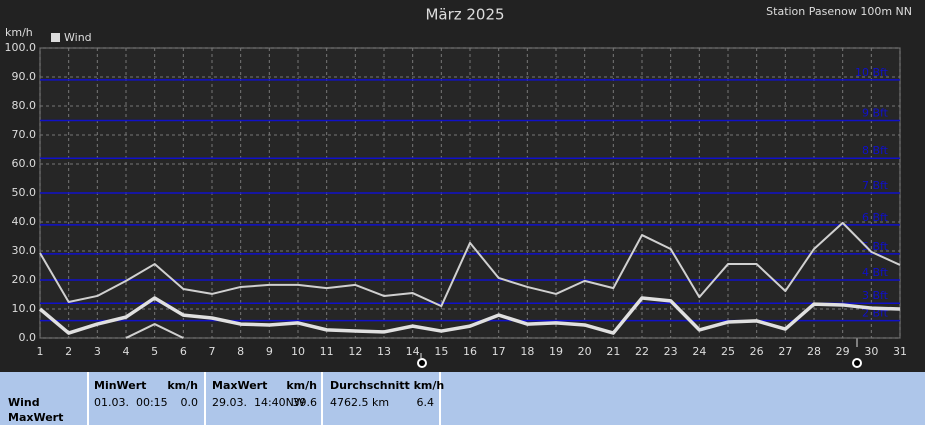 The width and height of the screenshot is (925, 425). Describe the element at coordinates (240, 351) in the screenshot. I see `x-tick-label: 8` at that location.